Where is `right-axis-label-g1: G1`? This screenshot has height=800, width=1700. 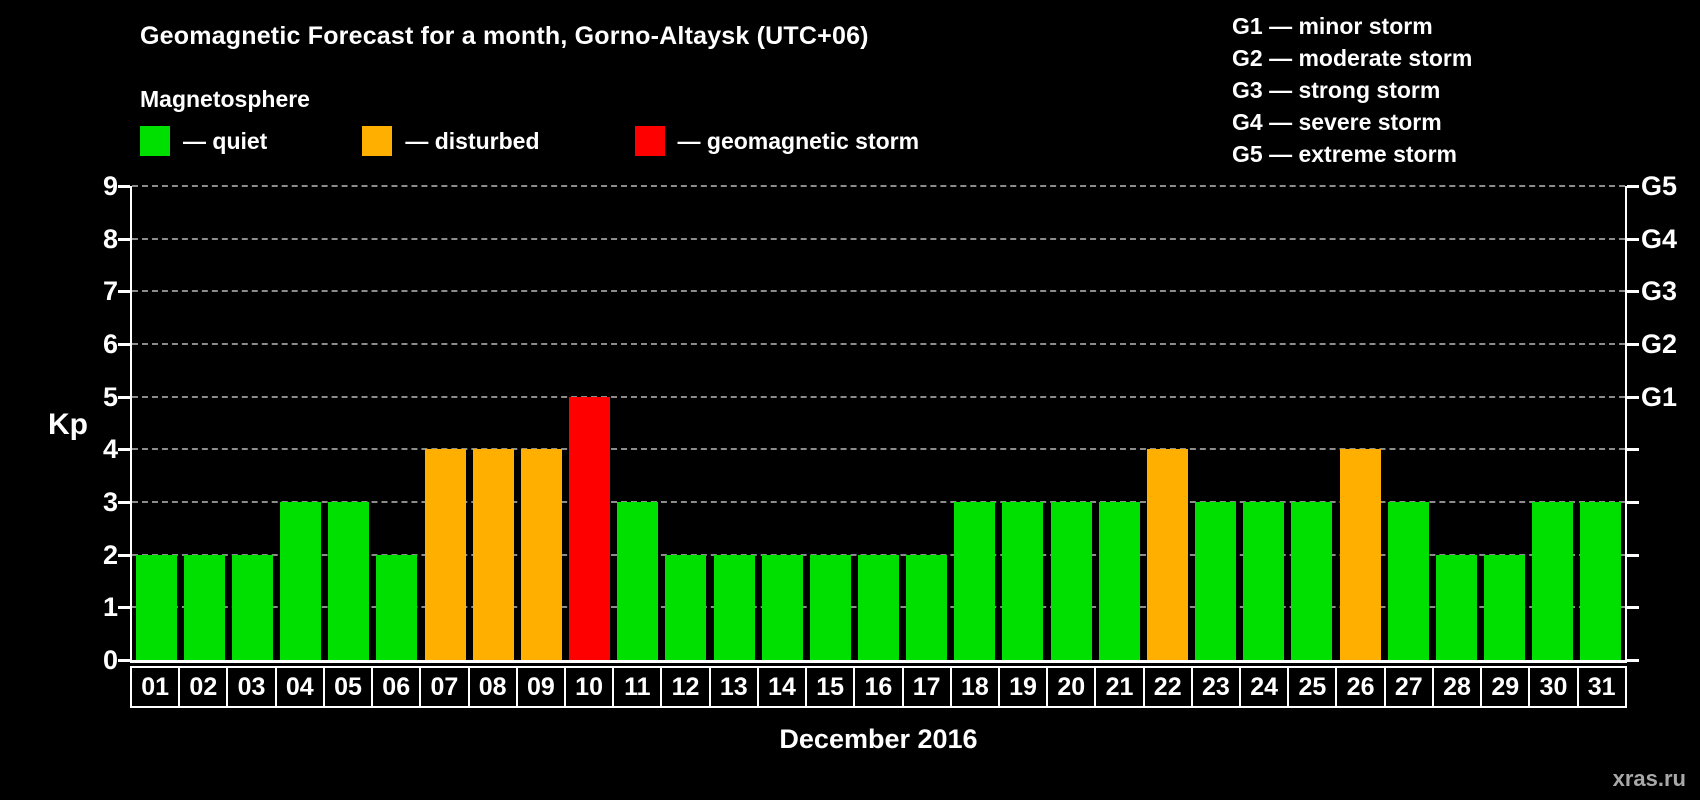
right-axis-label-g1: G1 is located at coordinates (1659, 396).